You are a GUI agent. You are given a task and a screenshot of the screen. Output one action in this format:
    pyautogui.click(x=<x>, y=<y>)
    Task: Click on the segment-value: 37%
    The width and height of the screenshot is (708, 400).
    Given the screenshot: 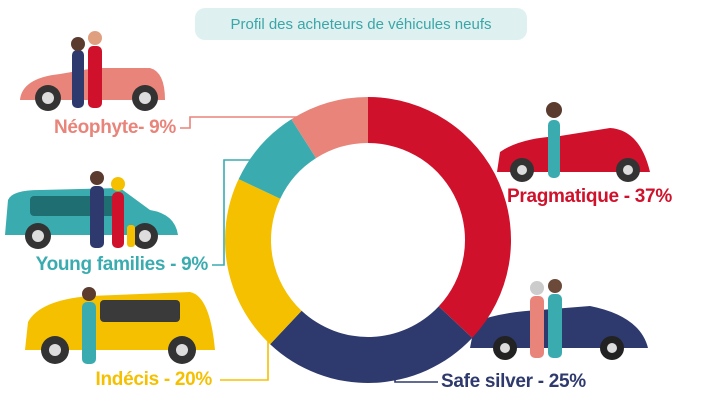 What is the action you would take?
    pyautogui.click(x=654, y=196)
    